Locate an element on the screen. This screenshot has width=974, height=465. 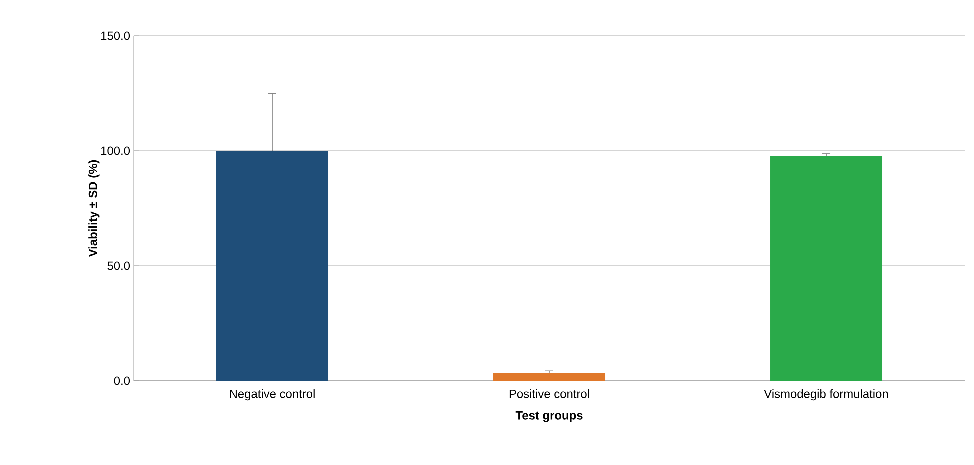
x-tick-label: Negative control is located at coordinates (272, 395).